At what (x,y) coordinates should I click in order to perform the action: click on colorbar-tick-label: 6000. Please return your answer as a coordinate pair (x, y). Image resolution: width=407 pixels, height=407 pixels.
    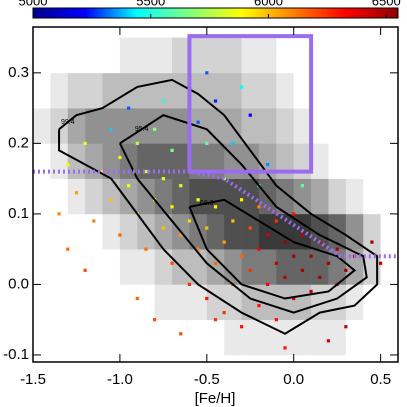
    Looking at the image, I should click on (268, 4).